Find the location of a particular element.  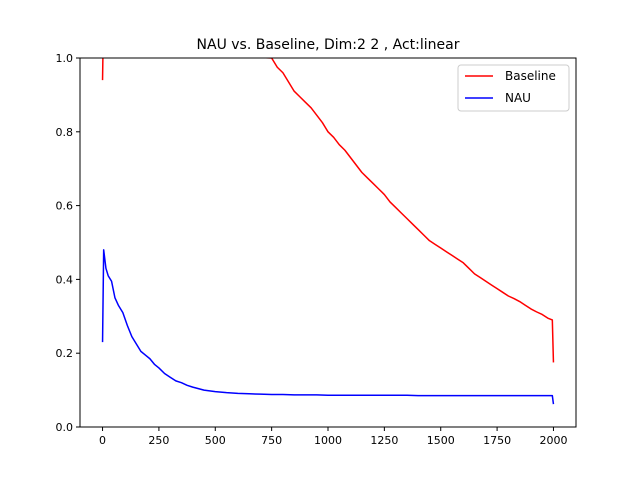

y-tick-label: 0.4 is located at coordinates (65, 279).